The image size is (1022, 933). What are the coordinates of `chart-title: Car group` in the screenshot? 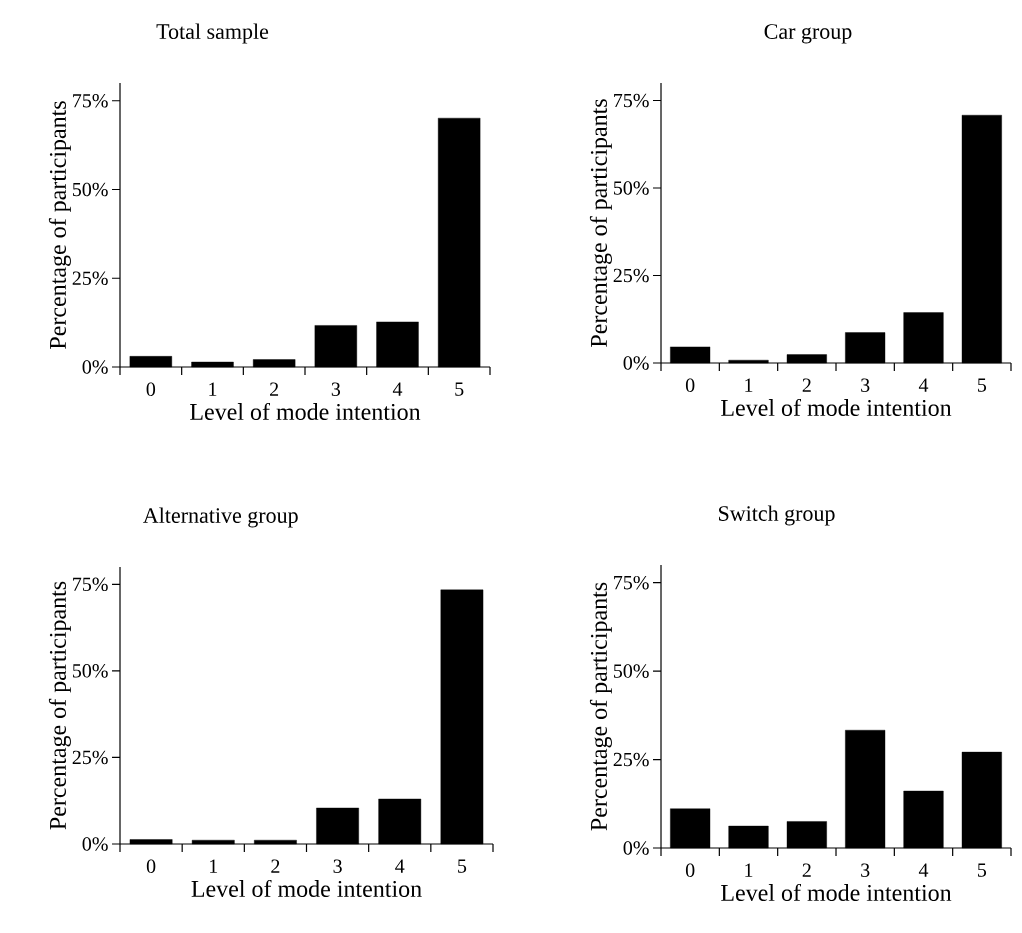 It's located at (808, 34).